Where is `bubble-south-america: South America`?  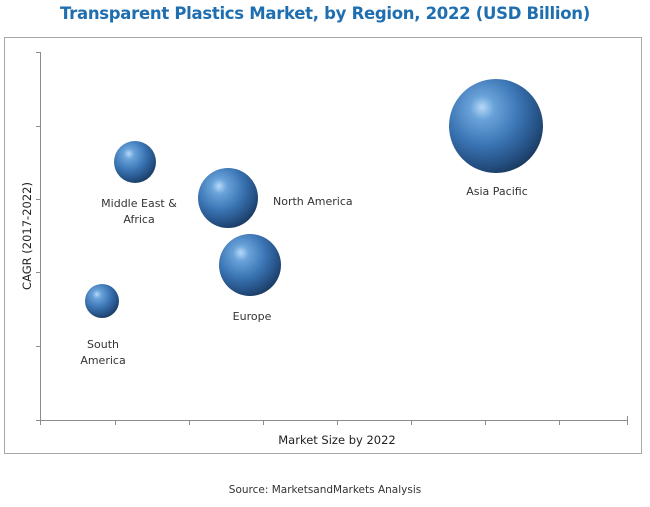 bubble-south-america: South America is located at coordinates (103, 325).